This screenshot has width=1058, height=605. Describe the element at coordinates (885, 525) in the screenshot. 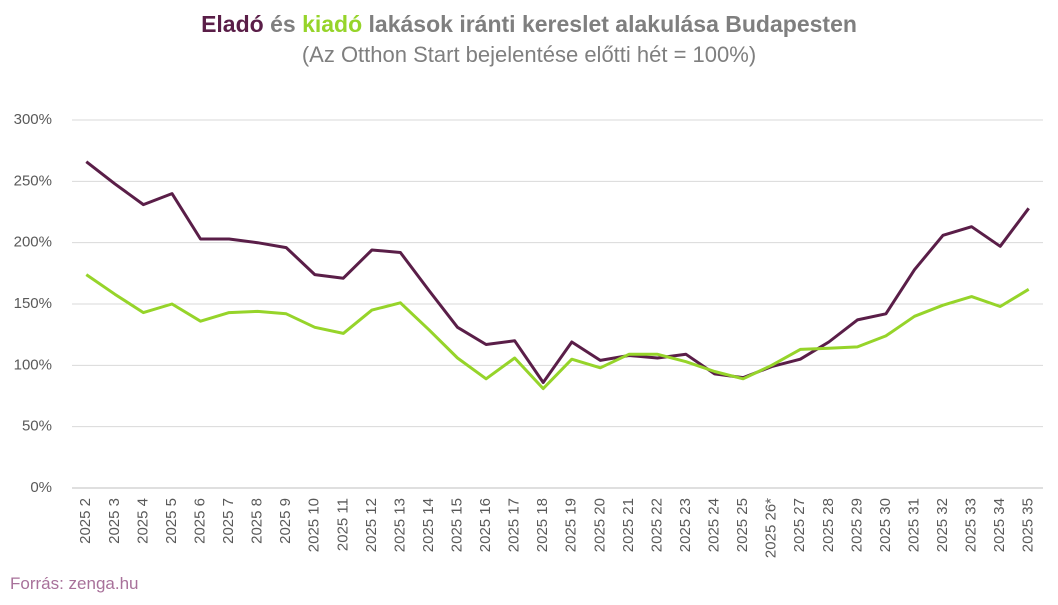

I see `x-tick-label: 2025 30` at that location.